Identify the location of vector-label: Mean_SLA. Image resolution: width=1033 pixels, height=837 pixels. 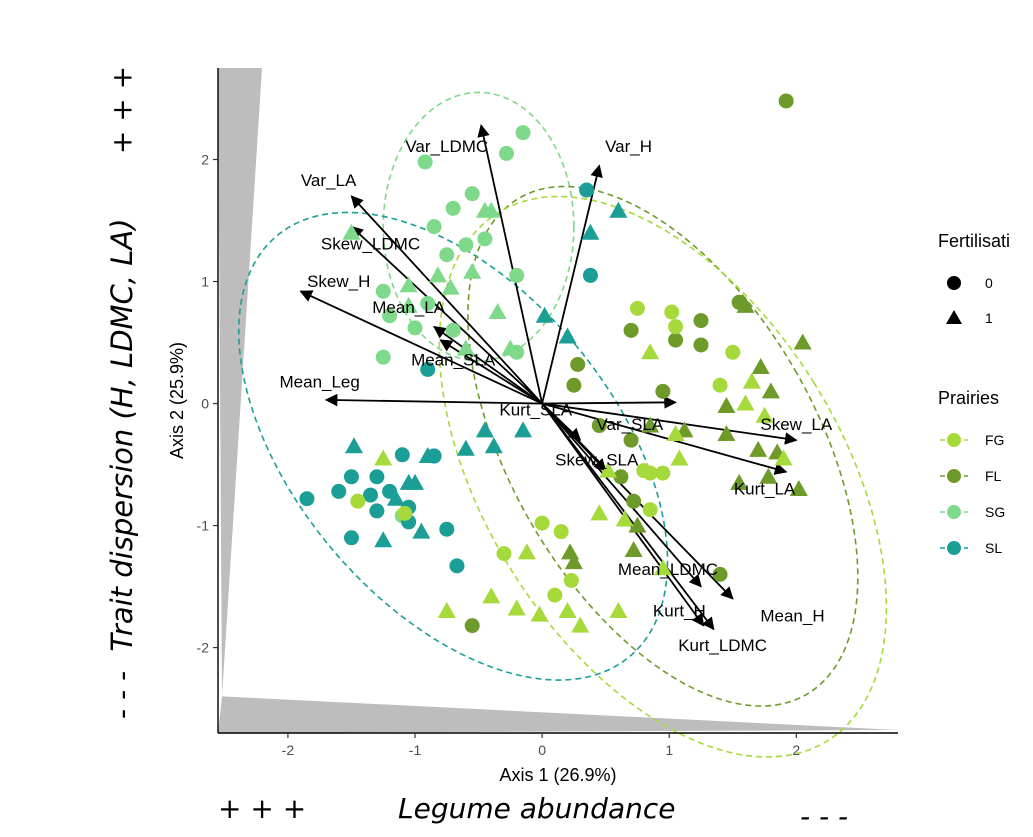
(453, 359).